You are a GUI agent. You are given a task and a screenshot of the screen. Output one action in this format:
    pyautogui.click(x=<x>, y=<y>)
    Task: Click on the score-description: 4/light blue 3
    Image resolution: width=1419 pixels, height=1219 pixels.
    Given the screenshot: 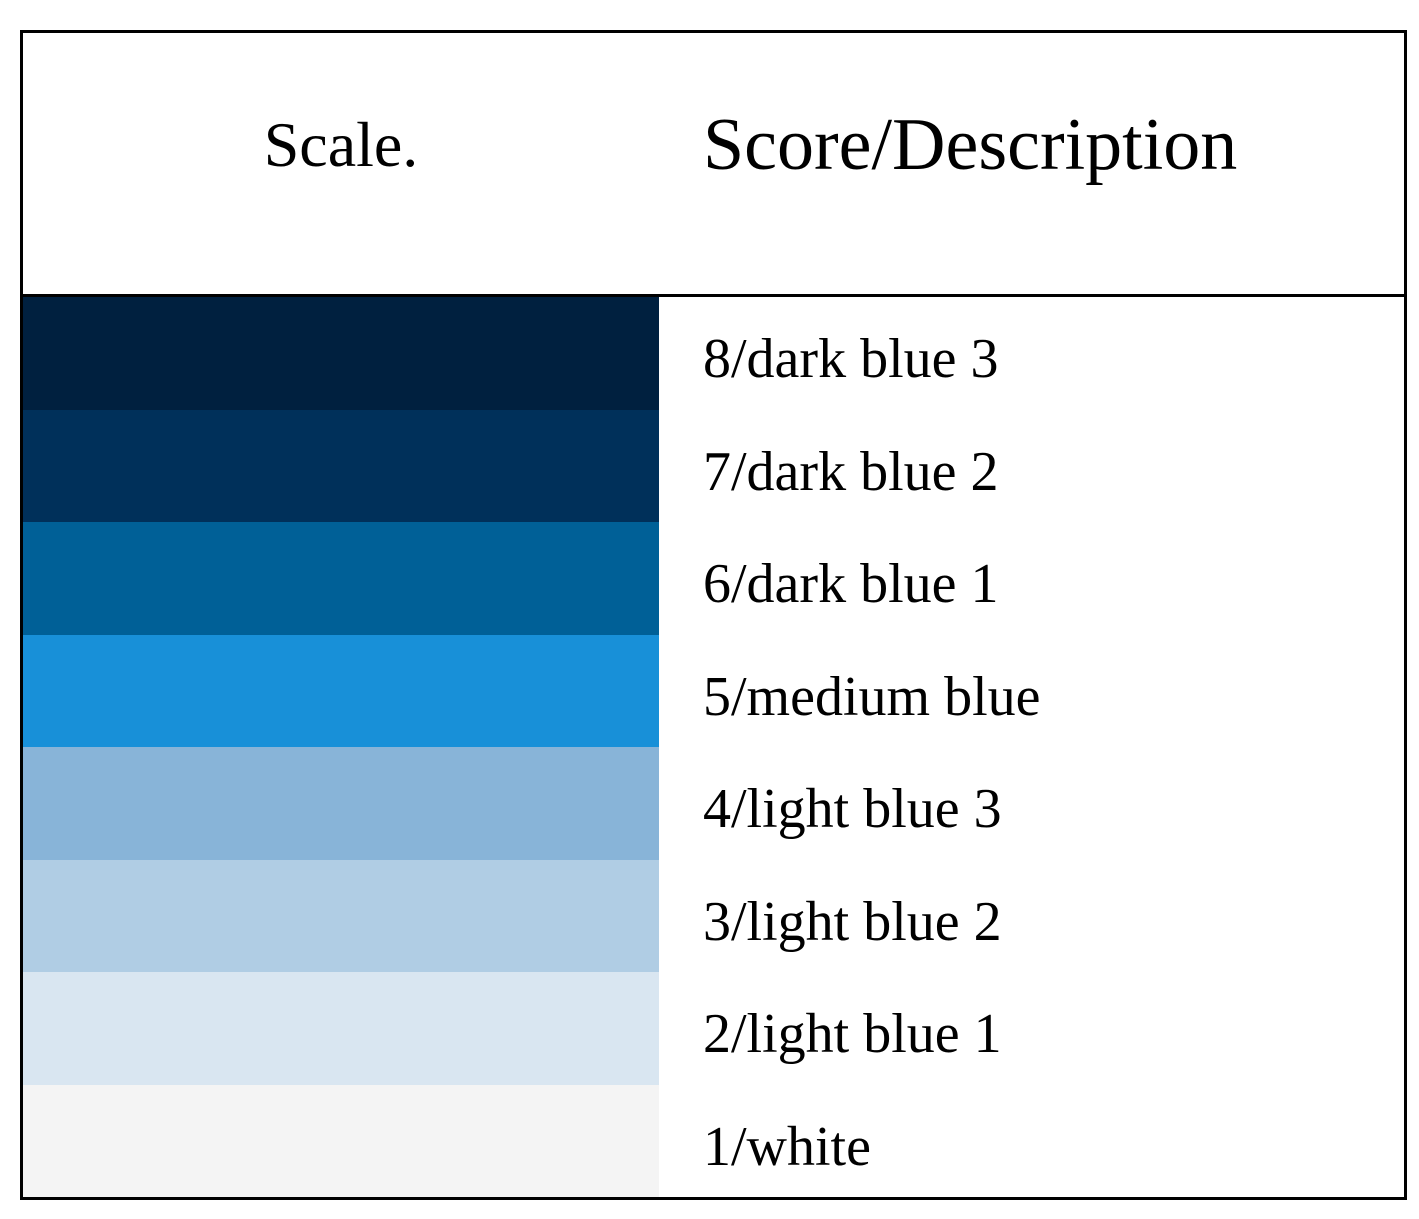 What is the action you would take?
    pyautogui.click(x=852, y=809)
    